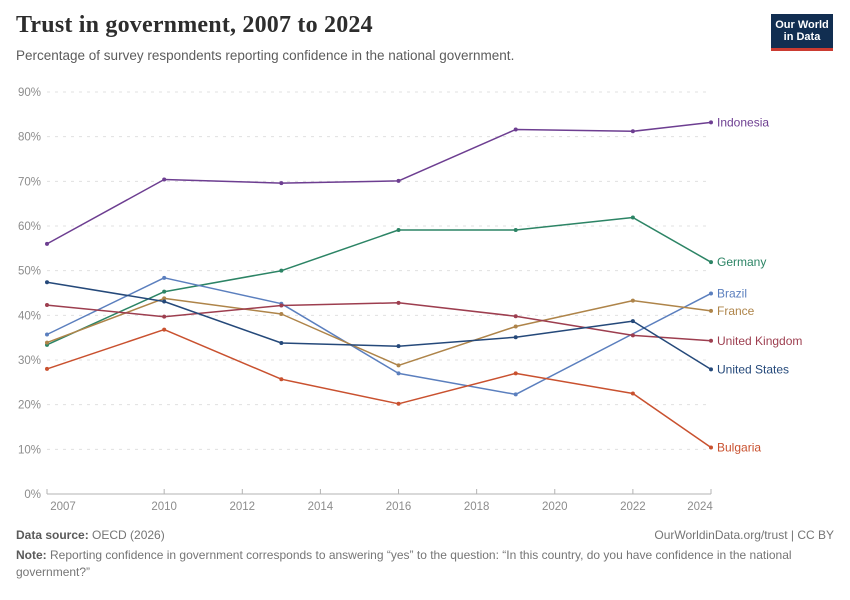 The width and height of the screenshot is (850, 600). What do you see at coordinates (31, 555) in the screenshot?
I see `footnote-label: Note:` at bounding box center [31, 555].